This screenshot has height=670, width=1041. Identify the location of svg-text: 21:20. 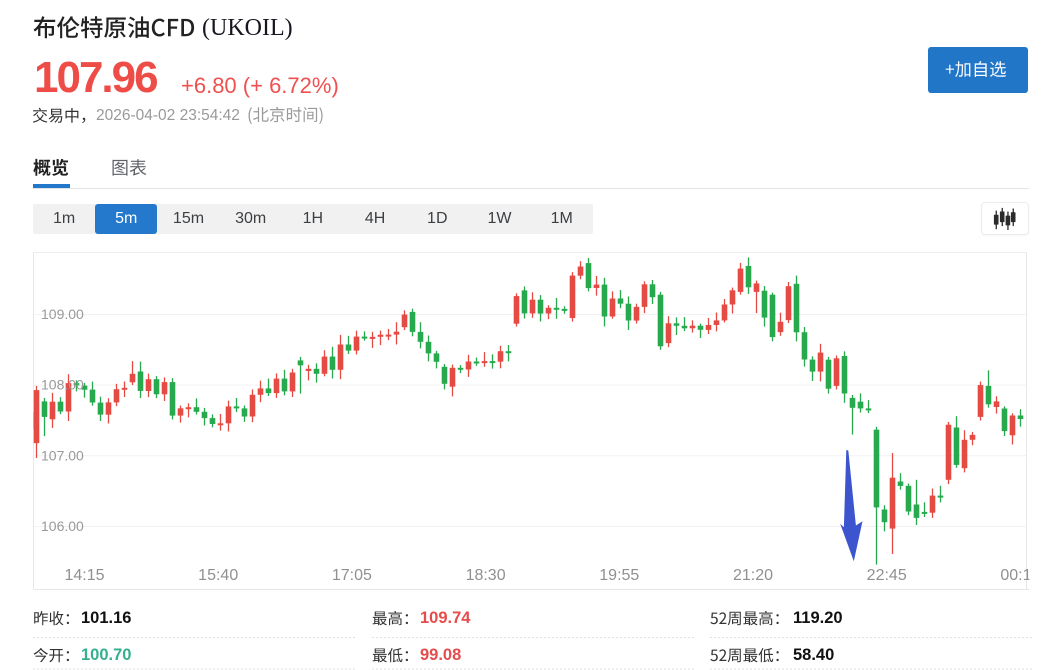
(753, 575).